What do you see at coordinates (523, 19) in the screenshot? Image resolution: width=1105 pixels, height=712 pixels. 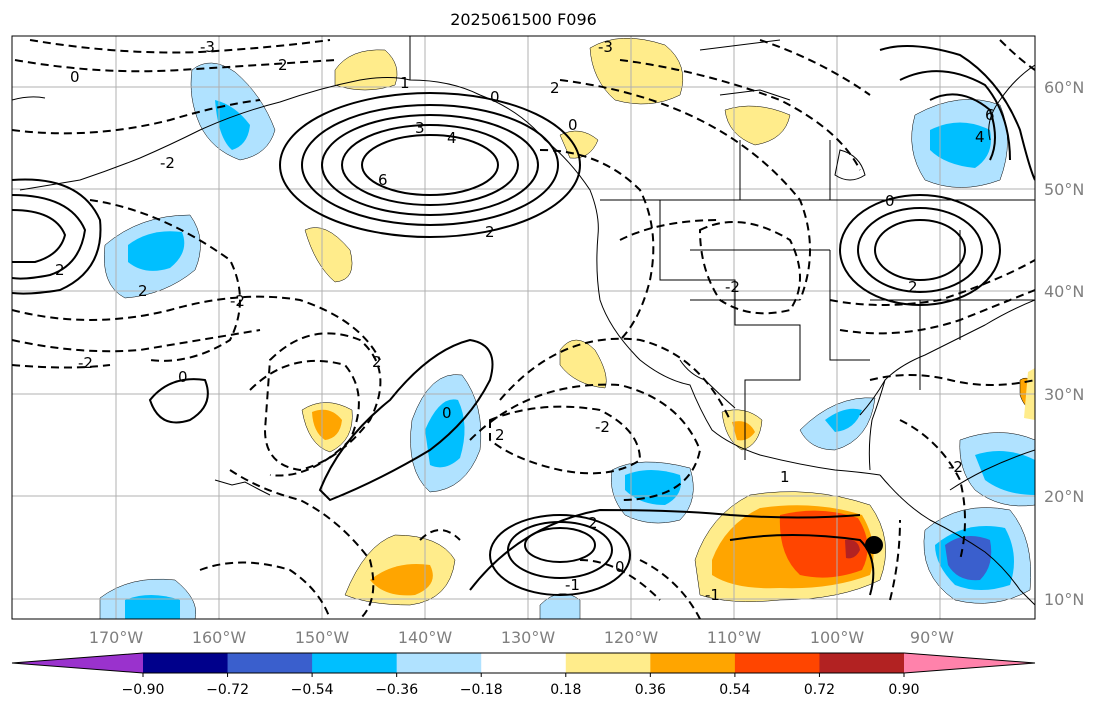 I see `map-title: 2025061500 F096` at bounding box center [523, 19].